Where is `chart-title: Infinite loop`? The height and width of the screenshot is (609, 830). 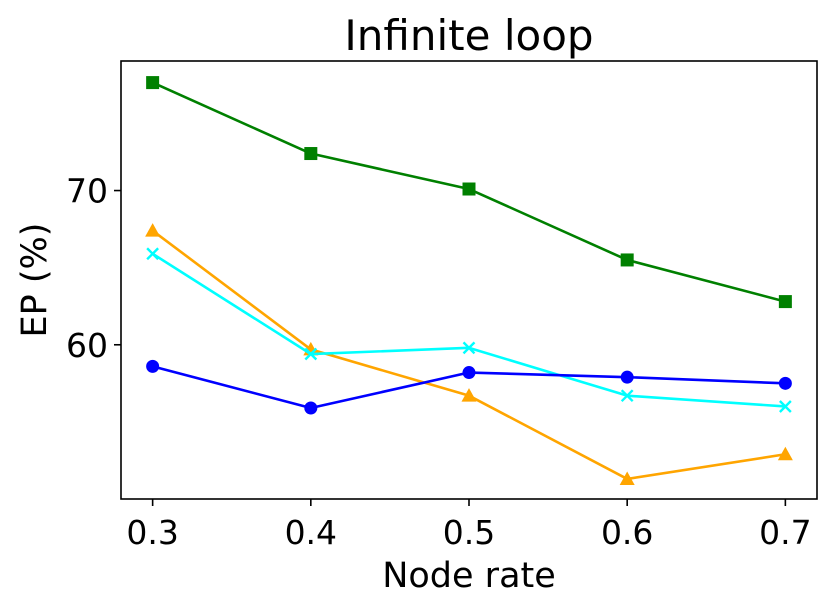
chart-title: Infinite loop is located at coordinates (468, 35).